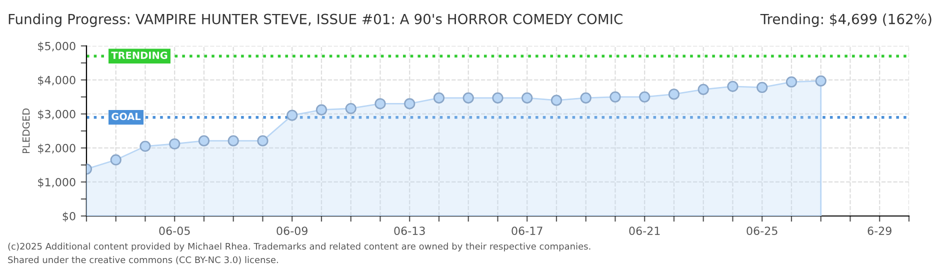 Image resolution: width=940 pixels, height=270 pixels. Describe the element at coordinates (292, 231) in the screenshot. I see `x-tick-label: 06-09` at that location.